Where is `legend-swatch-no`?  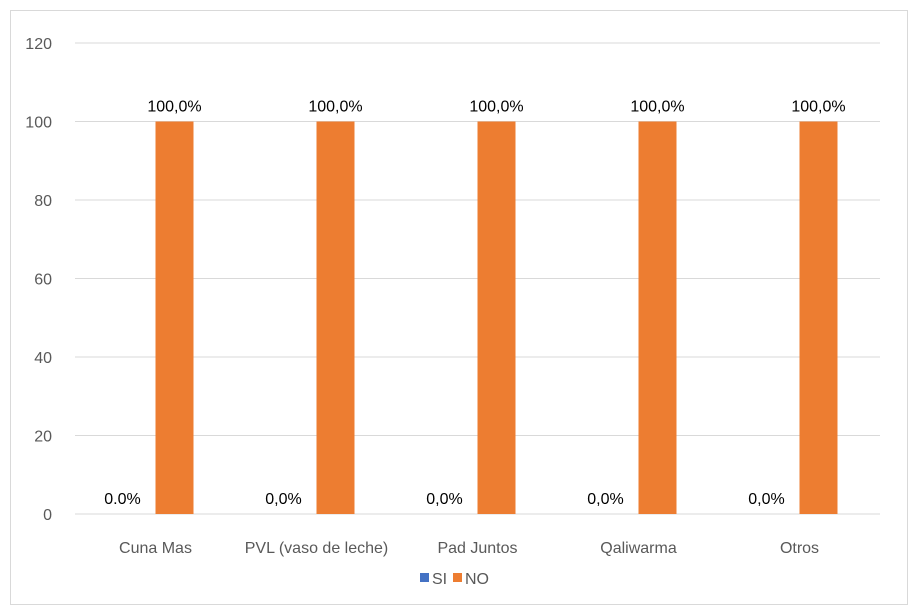
legend-swatch-no is located at coordinates (457, 577).